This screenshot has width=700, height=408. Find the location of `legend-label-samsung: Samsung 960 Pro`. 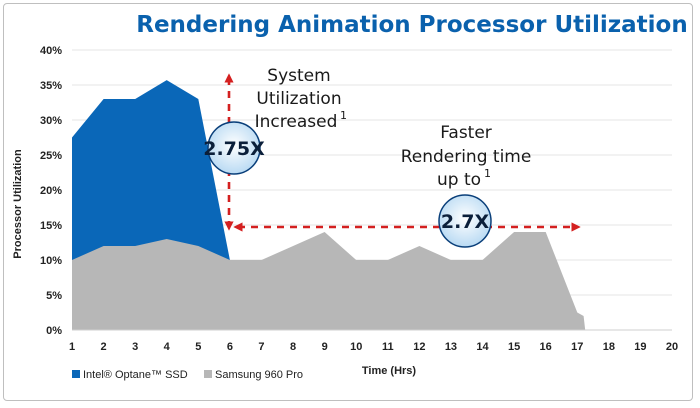

legend-label-samsung: Samsung 960 Pro is located at coordinates (259, 375).